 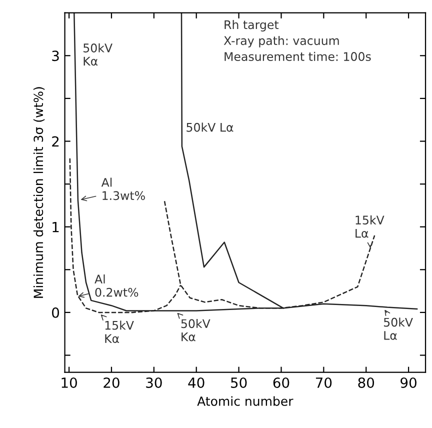 What do you see at coordinates (55, 56) in the screenshot?
I see `y-tick-label: 3` at bounding box center [55, 56].